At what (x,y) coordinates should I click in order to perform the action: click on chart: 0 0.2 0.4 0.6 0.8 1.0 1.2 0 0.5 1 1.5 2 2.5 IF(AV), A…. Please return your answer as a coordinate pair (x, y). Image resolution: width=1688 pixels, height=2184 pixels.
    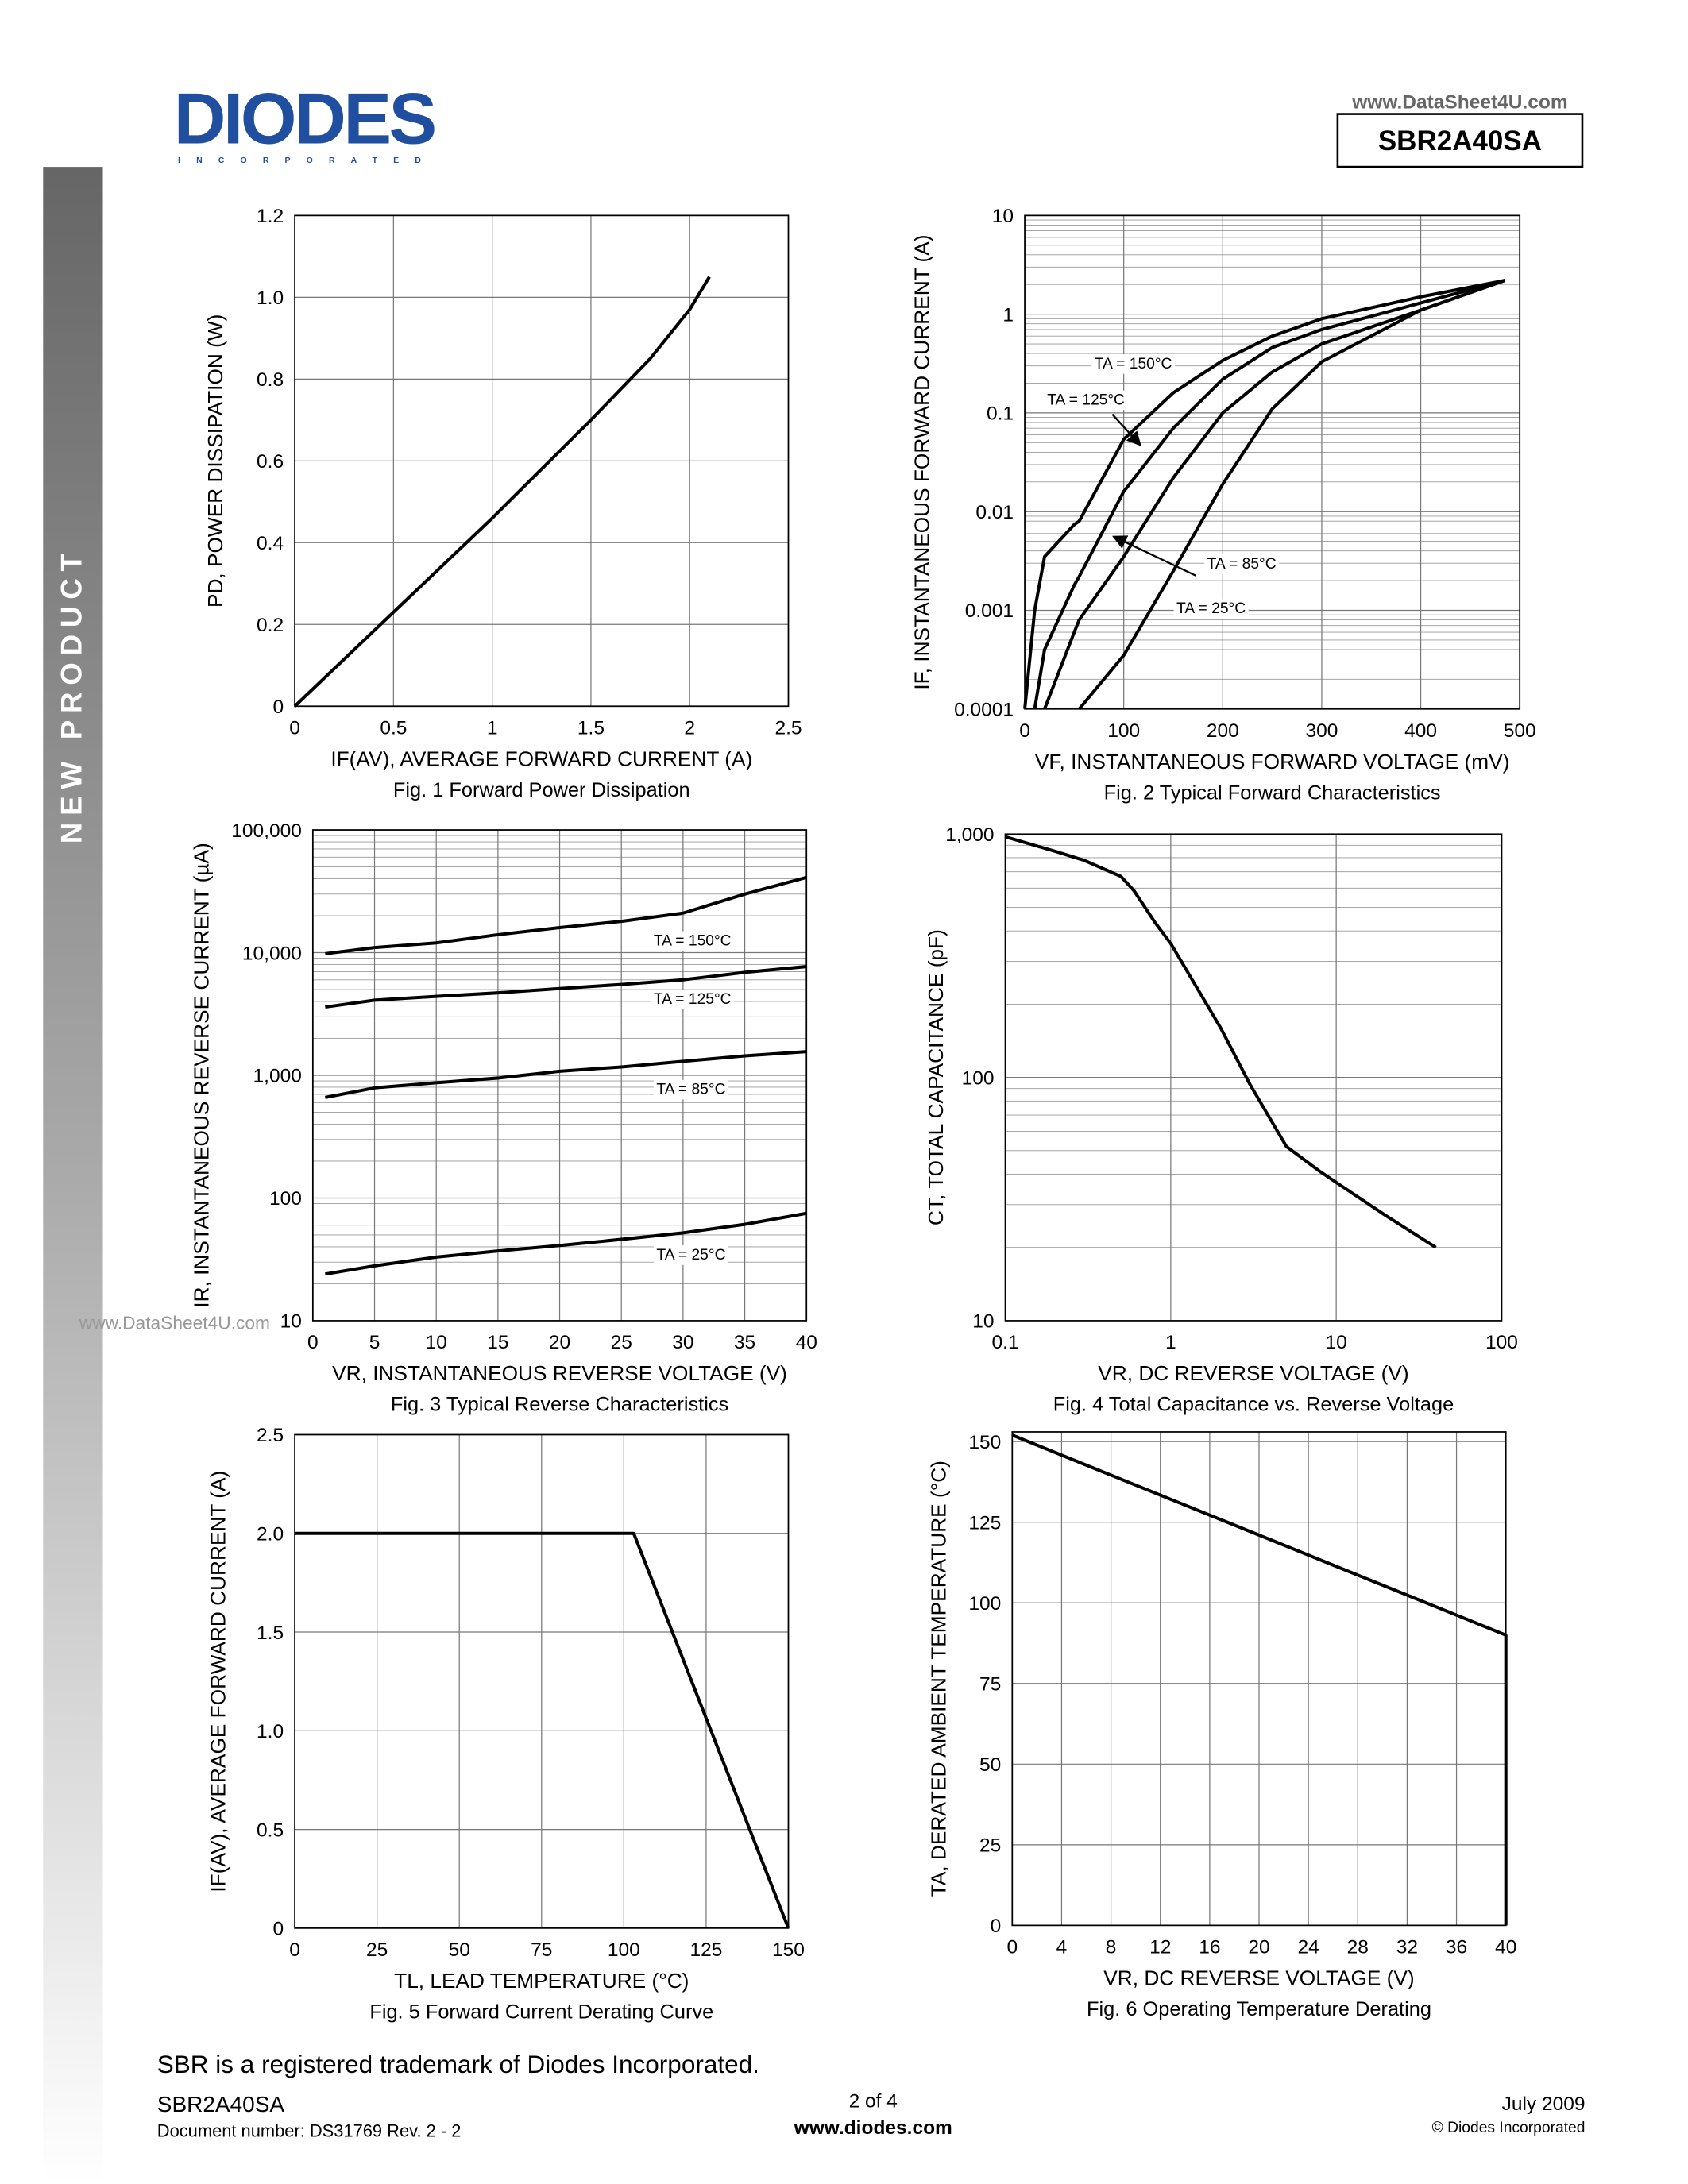
    Looking at the image, I should click on (503, 503).